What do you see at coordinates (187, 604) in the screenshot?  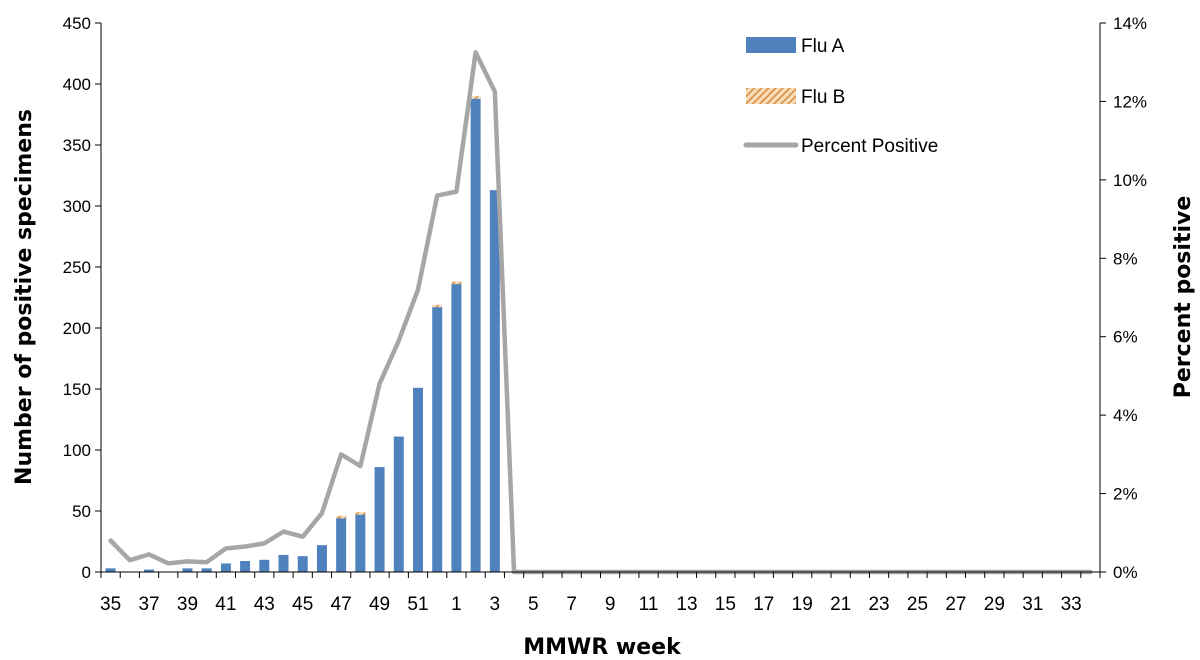 I see `x-tick-label: 39` at bounding box center [187, 604].